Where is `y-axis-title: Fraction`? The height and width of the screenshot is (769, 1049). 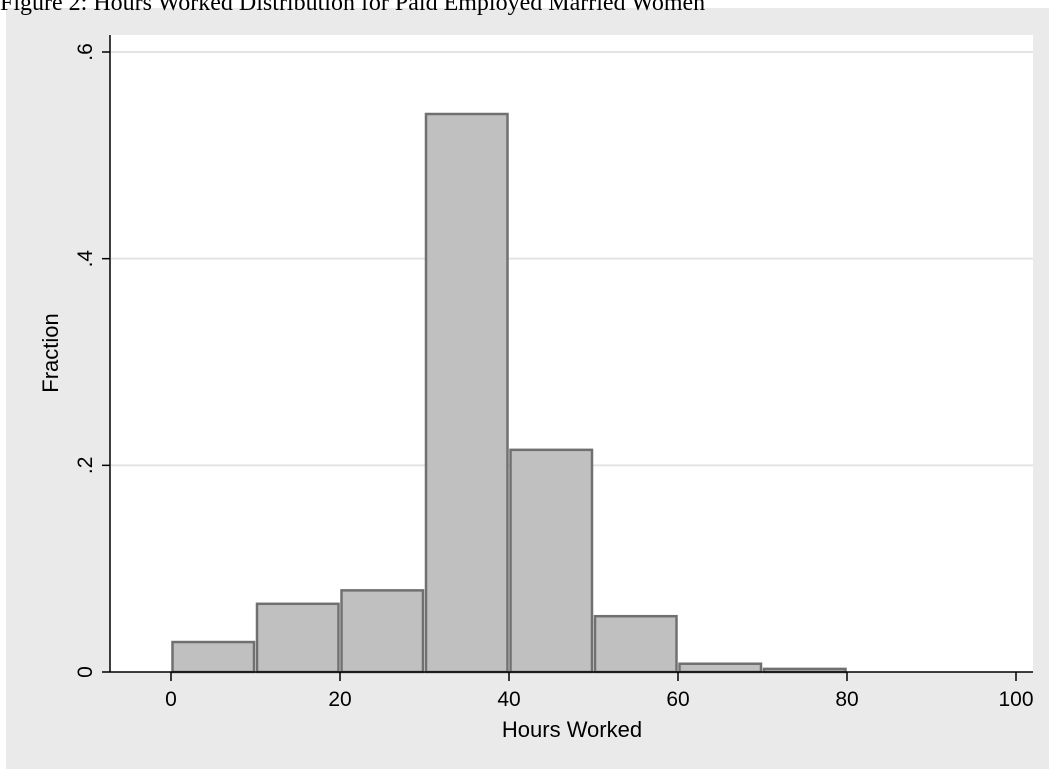 y-axis-title: Fraction is located at coordinates (50, 352).